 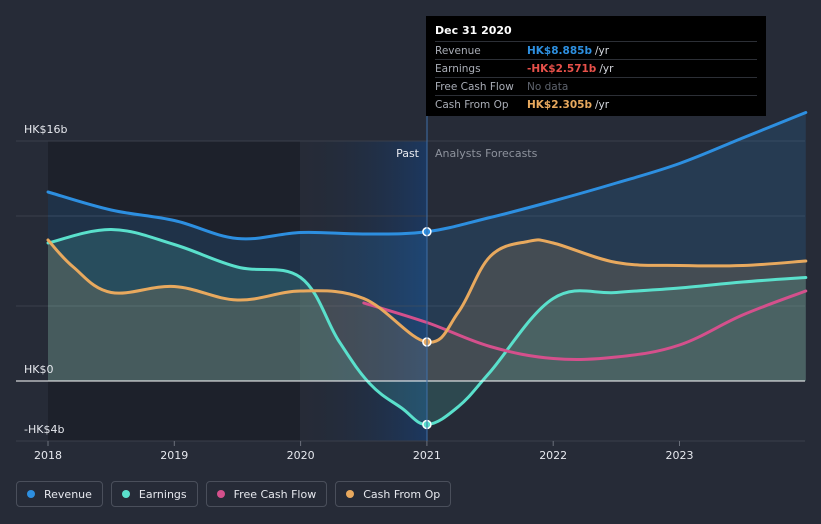 I want to click on legend-item-free-cash-flow: Free Cash Flow, so click(x=266, y=494).